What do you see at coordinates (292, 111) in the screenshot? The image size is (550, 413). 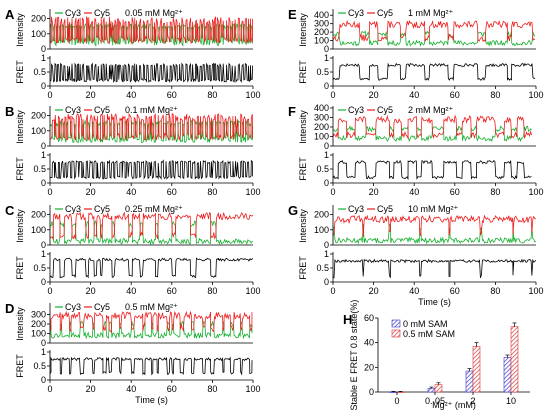 I see `panel-letter: F` at bounding box center [292, 111].